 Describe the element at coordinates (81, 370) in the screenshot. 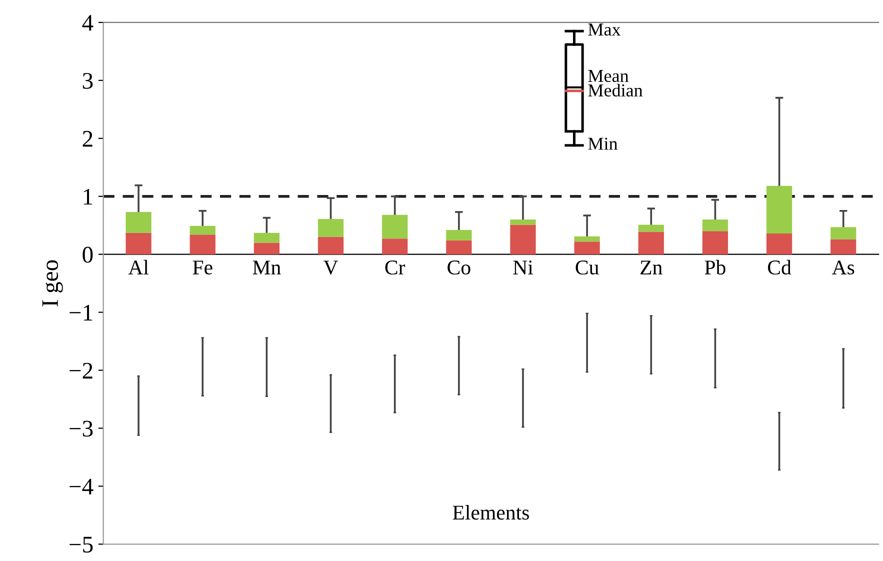

I see `y-tick-label: −2` at that location.